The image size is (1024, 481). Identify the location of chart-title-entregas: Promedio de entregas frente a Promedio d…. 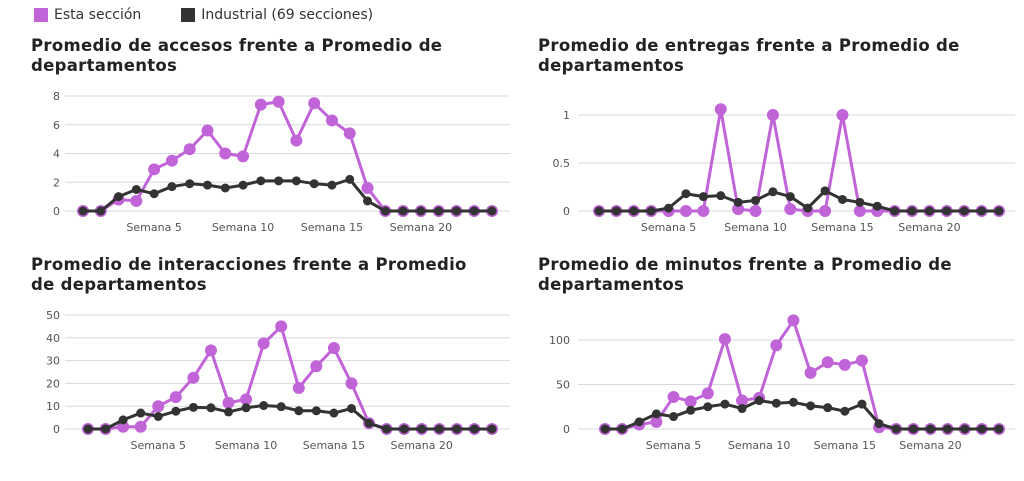
(749, 55).